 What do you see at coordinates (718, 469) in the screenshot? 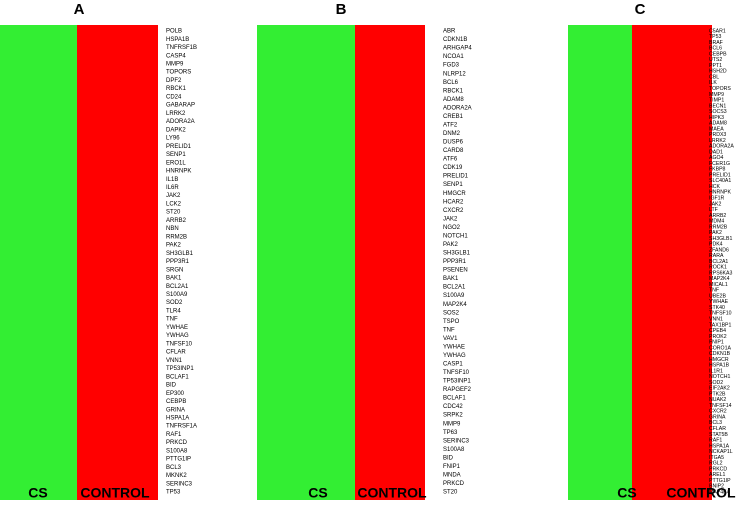
I see `gene-label: PRKCD` at bounding box center [718, 469].